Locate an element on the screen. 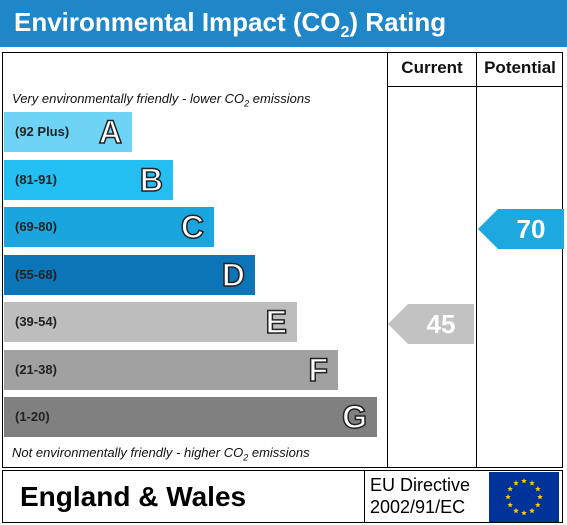 Image resolution: width=567 pixels, height=525 pixels. column-divider-potential is located at coordinates (476, 260).